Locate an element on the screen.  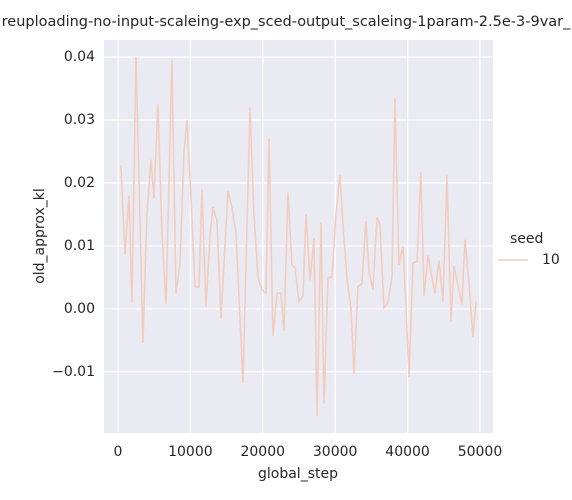
x-tick-label: 0 is located at coordinates (118, 452).